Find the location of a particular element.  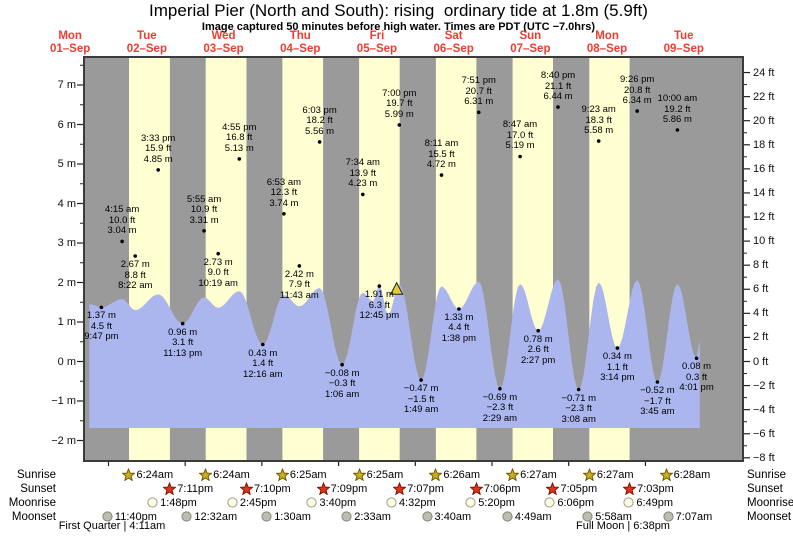

meter-axis-label: 2 m is located at coordinates (66, 282).